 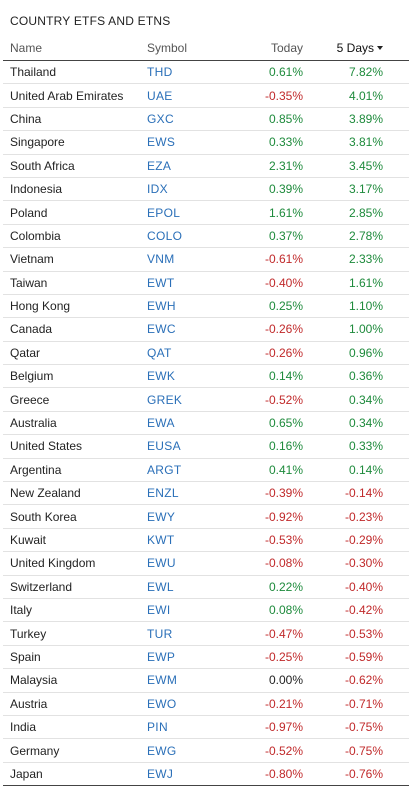 I want to click on today-change: -0.08%, so click(x=268, y=563).